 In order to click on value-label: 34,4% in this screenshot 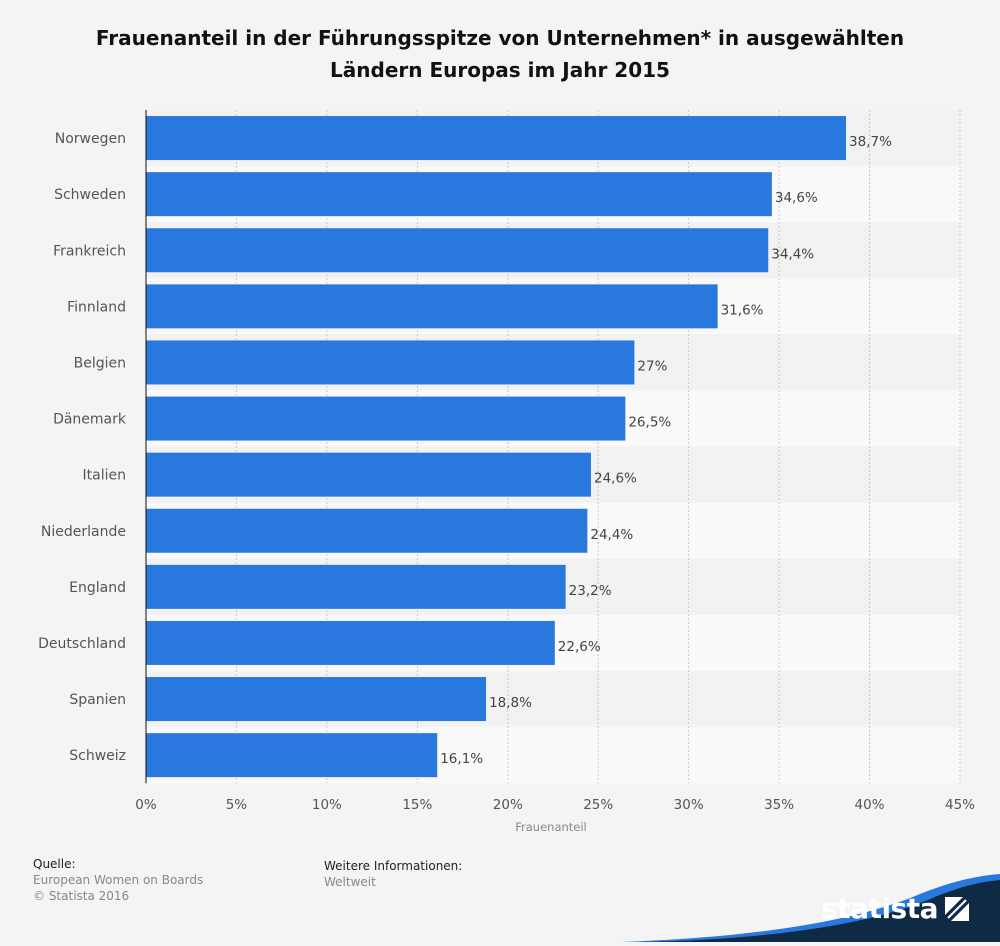, I will do `click(792, 254)`.